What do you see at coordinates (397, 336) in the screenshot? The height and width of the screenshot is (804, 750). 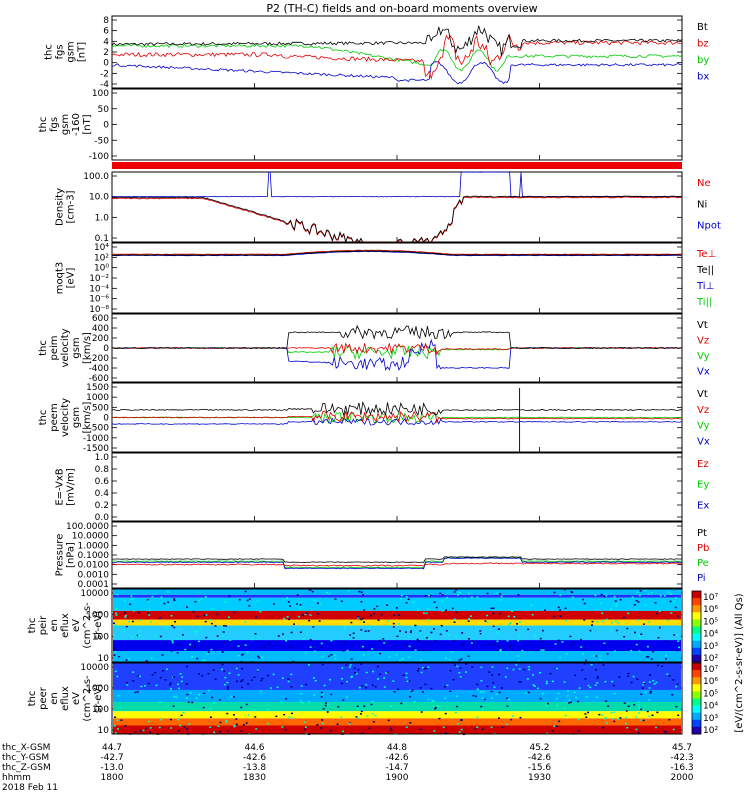 I see `series-line-vt` at bounding box center [397, 336].